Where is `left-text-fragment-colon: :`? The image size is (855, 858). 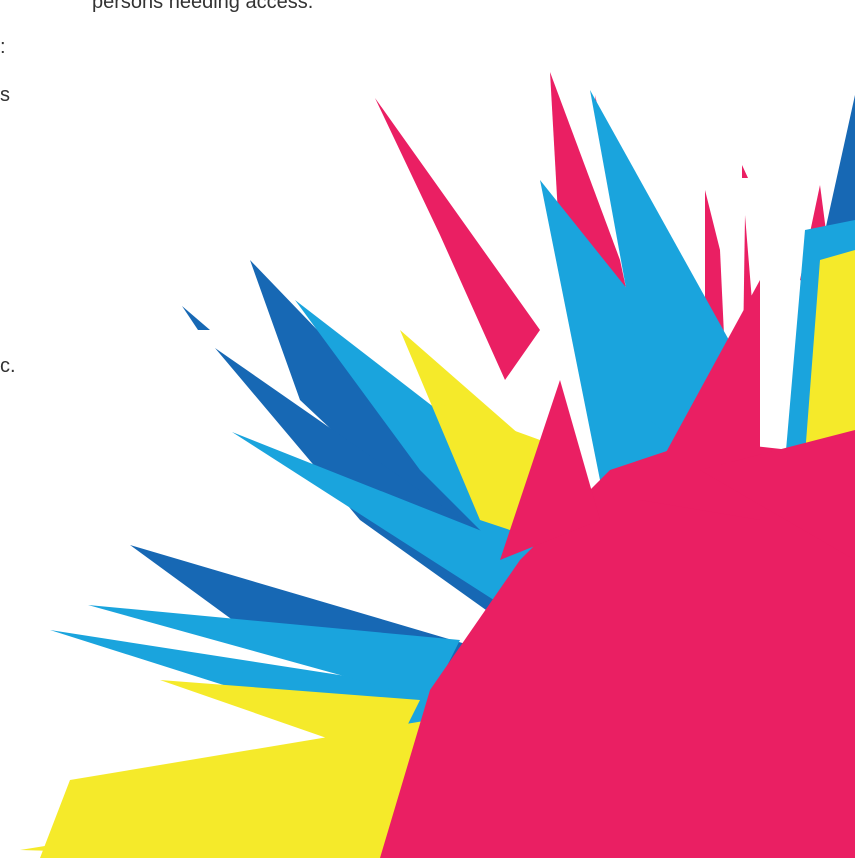 left-text-fragment-colon: : is located at coordinates (3, 47).